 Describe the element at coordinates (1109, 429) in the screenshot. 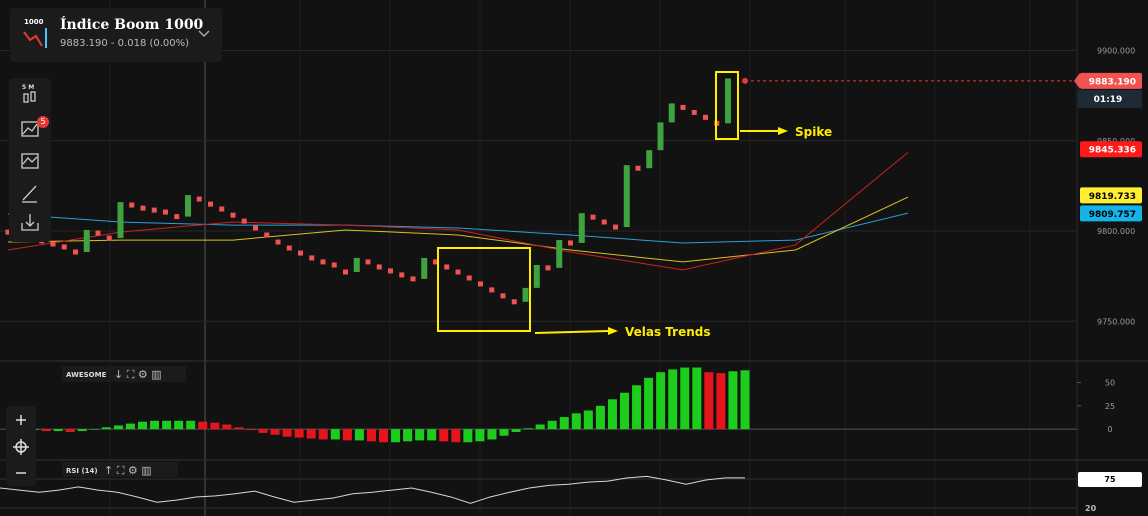

I see `y-tick-label: 0` at that location.